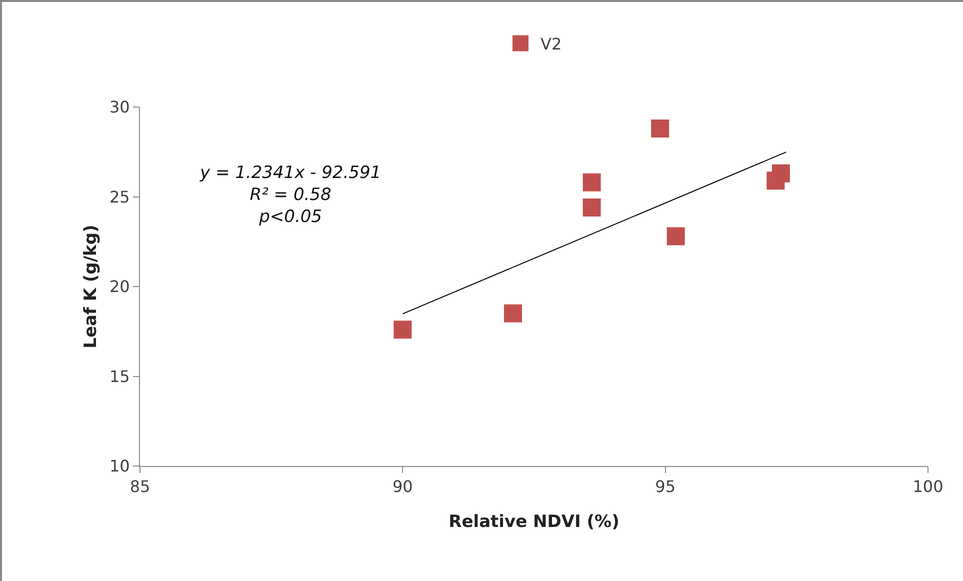 The height and width of the screenshot is (581, 963). I want to click on x-axis-title: Relative NDVI (%), so click(534, 522).